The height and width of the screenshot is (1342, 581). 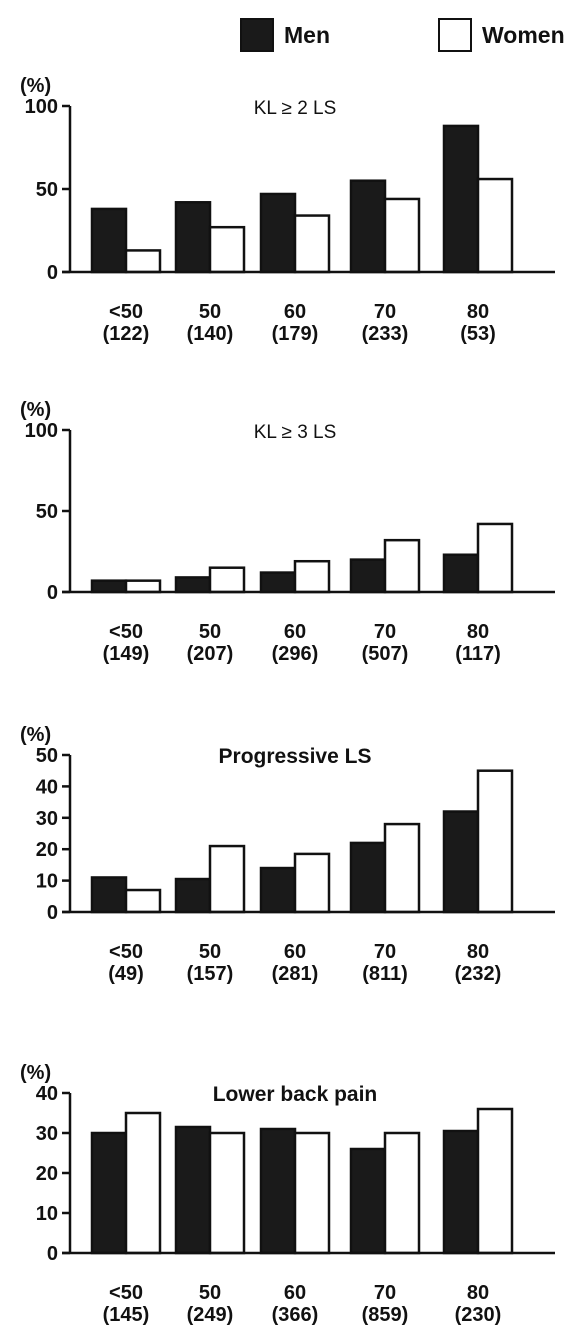 I want to click on legend-item-women: Women, so click(x=501, y=35).